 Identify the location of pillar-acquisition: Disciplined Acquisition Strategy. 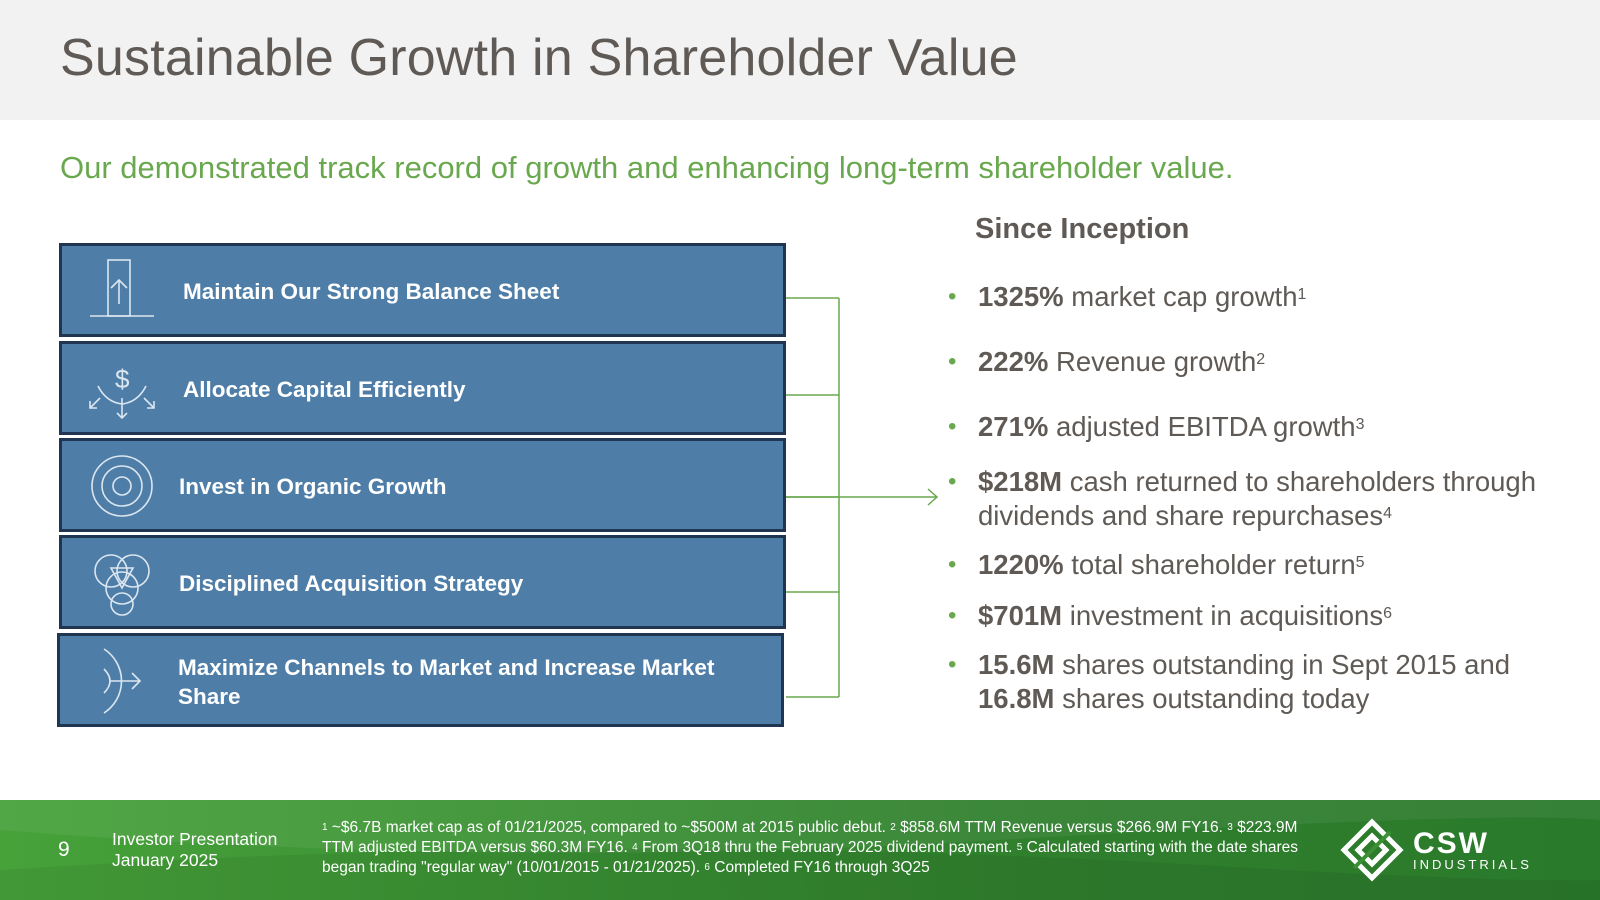
(422, 582).